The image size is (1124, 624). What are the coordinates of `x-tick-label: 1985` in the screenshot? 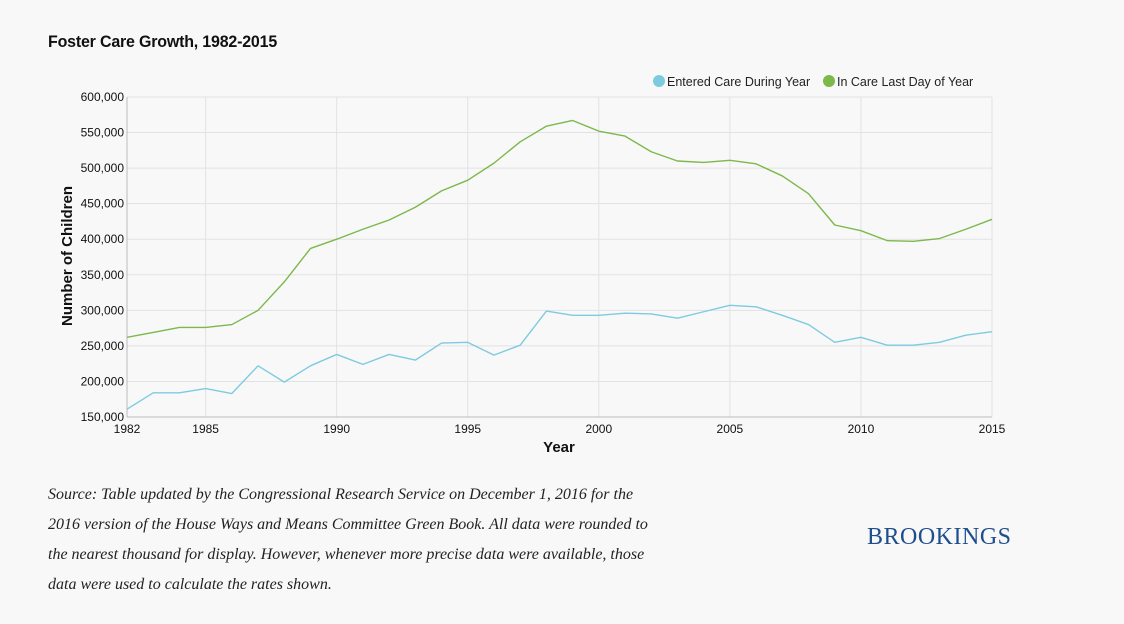 It's located at (205, 429).